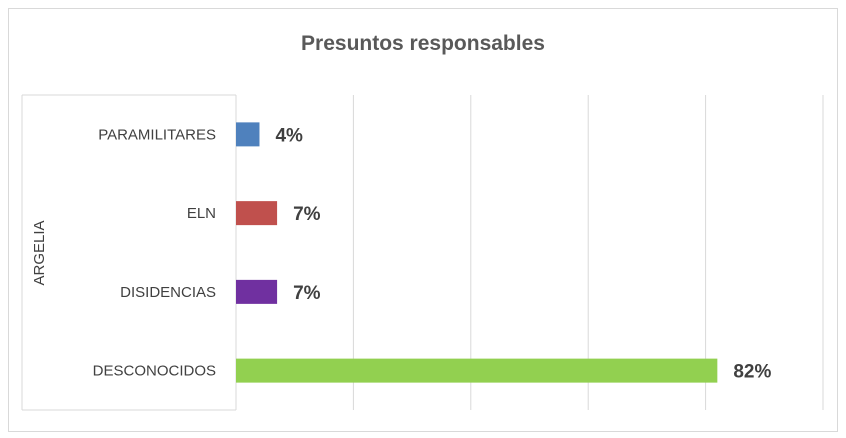  Describe the element at coordinates (154, 252) in the screenshot. I see `category-labels: PARAMILITARES ELN DISIDENCIAS DESCONOCIDOS` at that location.